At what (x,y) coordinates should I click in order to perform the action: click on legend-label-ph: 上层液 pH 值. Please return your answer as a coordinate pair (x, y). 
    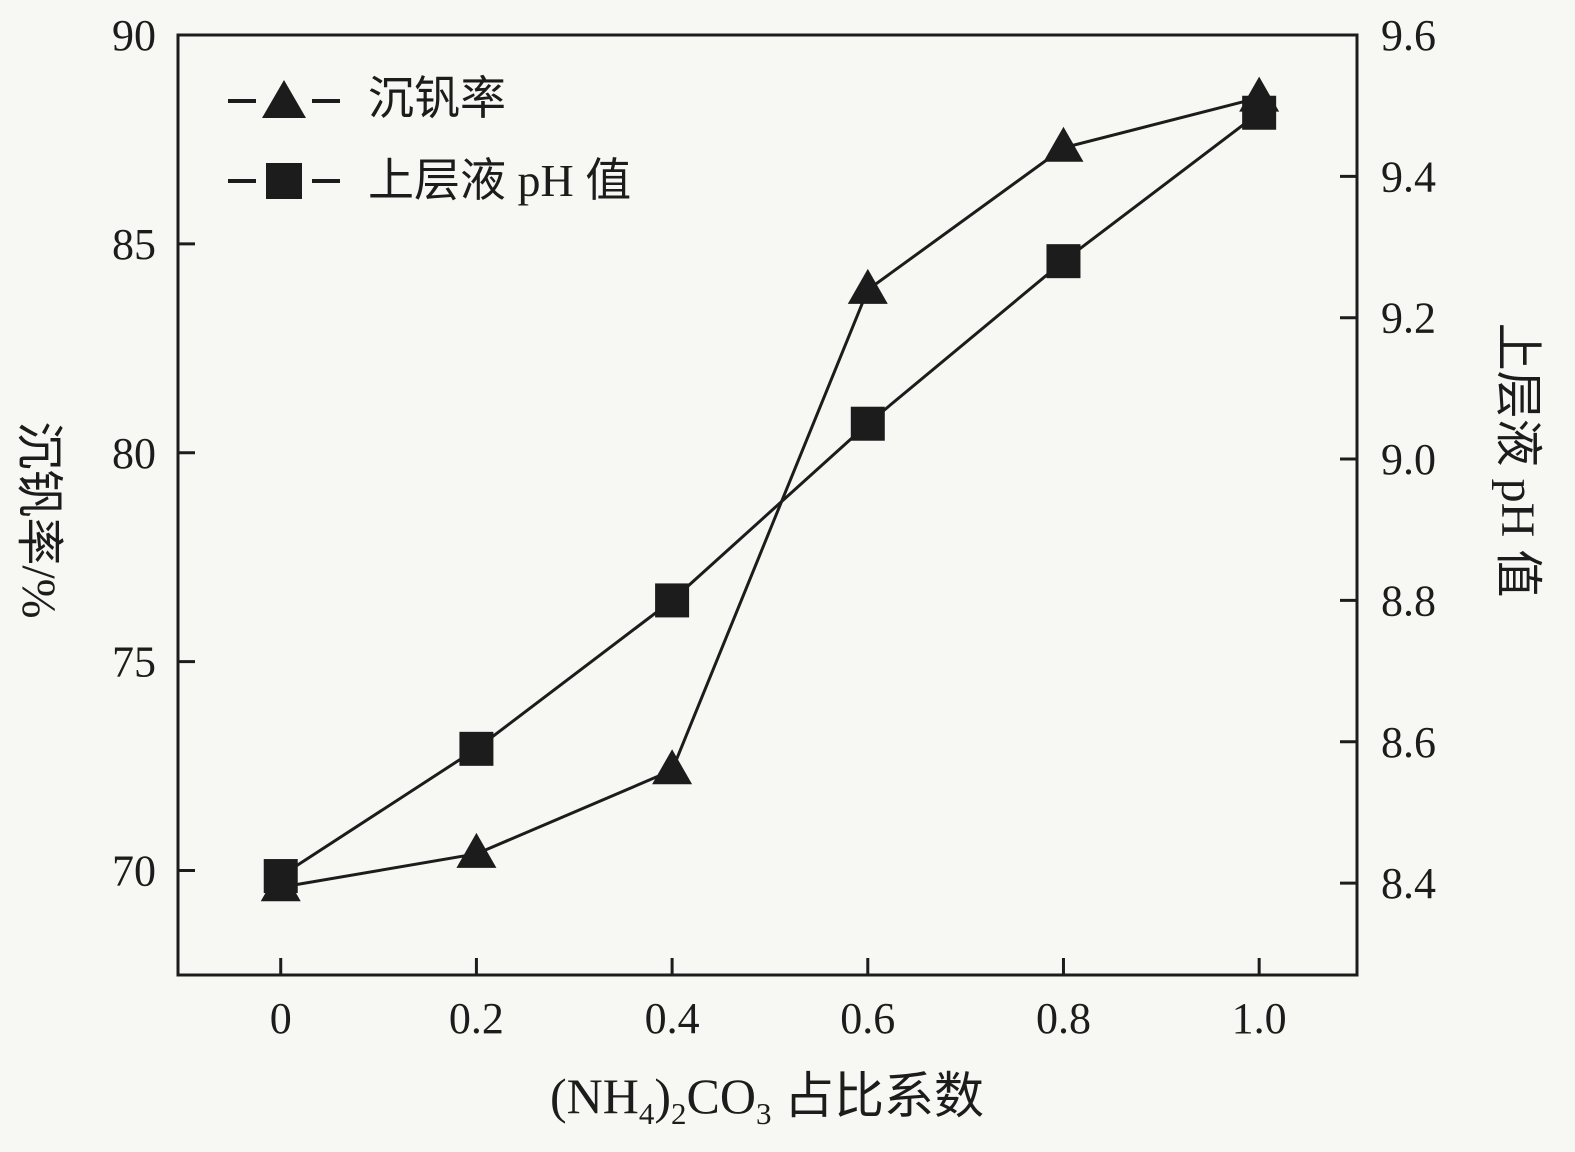
    Looking at the image, I should click on (500, 180).